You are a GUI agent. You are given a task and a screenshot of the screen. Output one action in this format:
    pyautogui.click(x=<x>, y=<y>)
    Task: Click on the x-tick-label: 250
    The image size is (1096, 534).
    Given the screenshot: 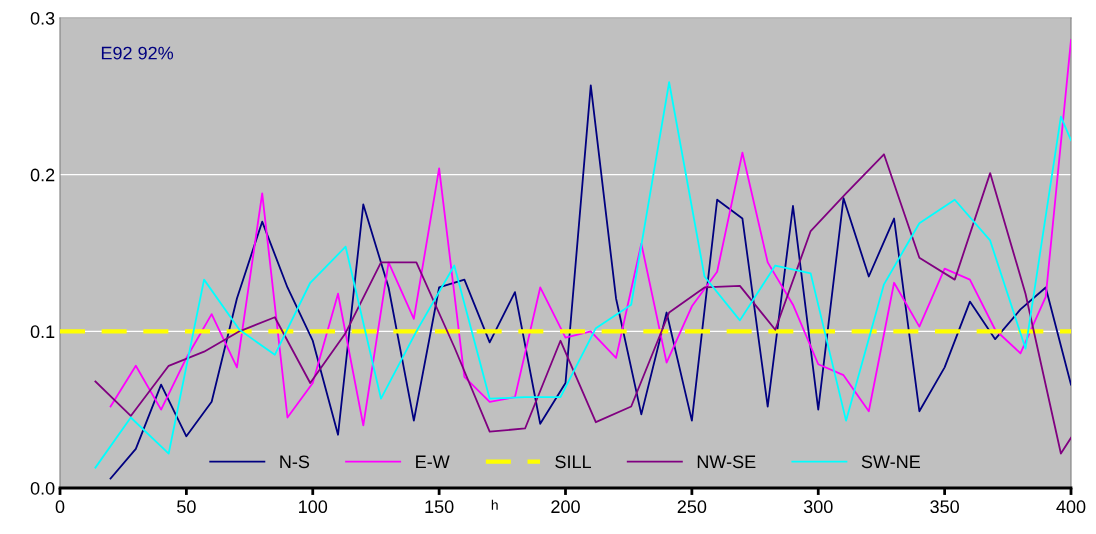 What is the action you would take?
    pyautogui.click(x=692, y=507)
    